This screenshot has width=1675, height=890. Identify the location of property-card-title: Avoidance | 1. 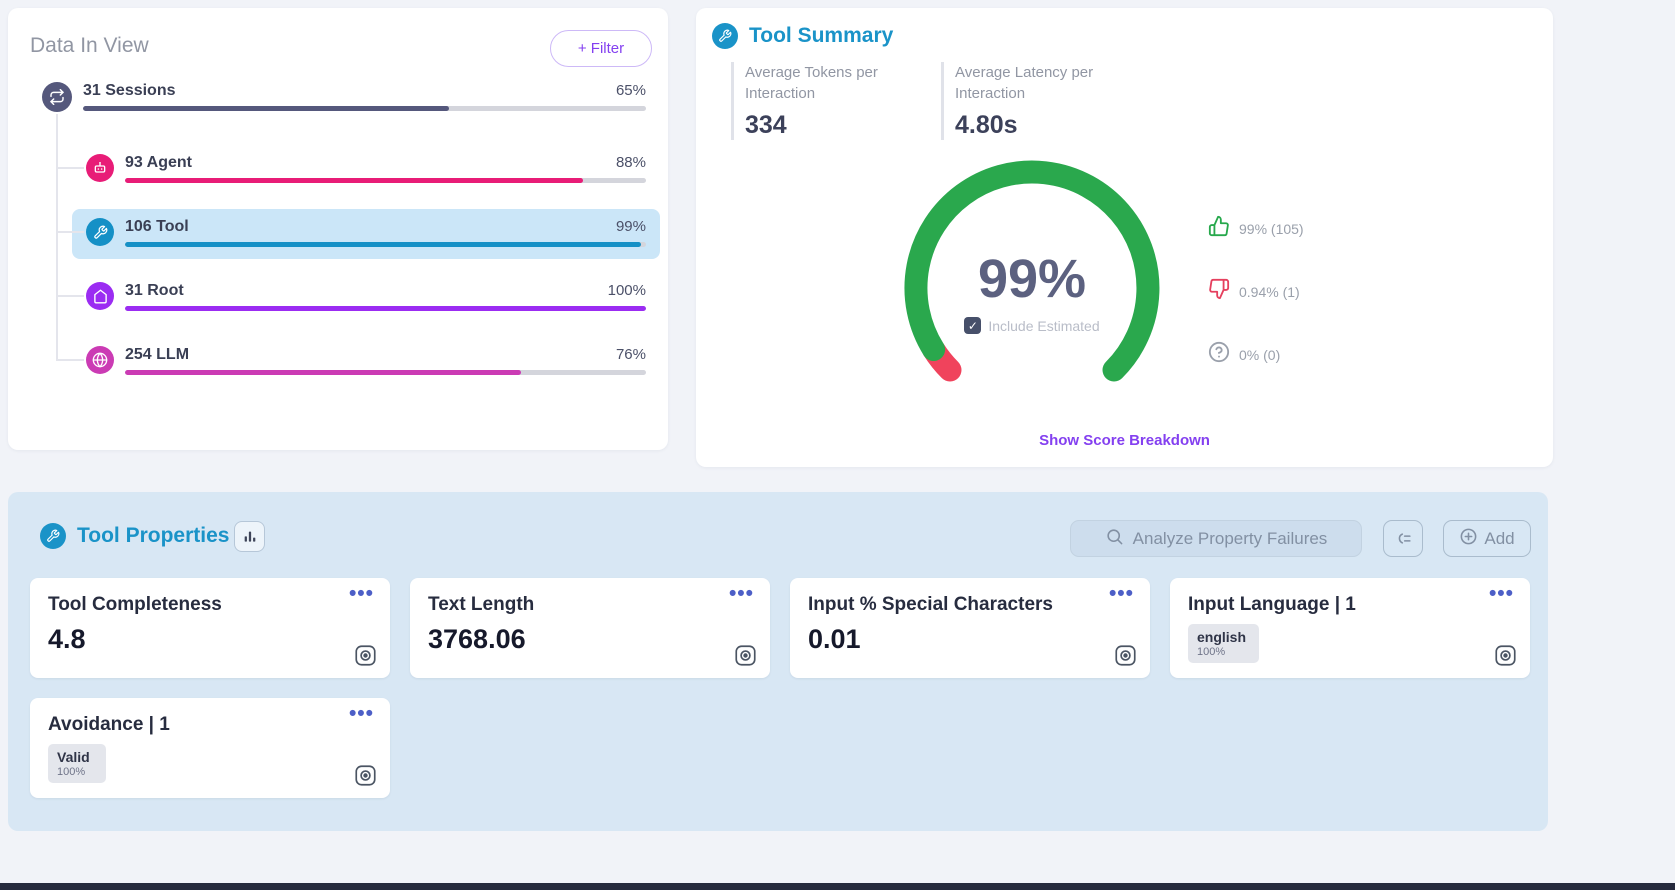
(109, 724).